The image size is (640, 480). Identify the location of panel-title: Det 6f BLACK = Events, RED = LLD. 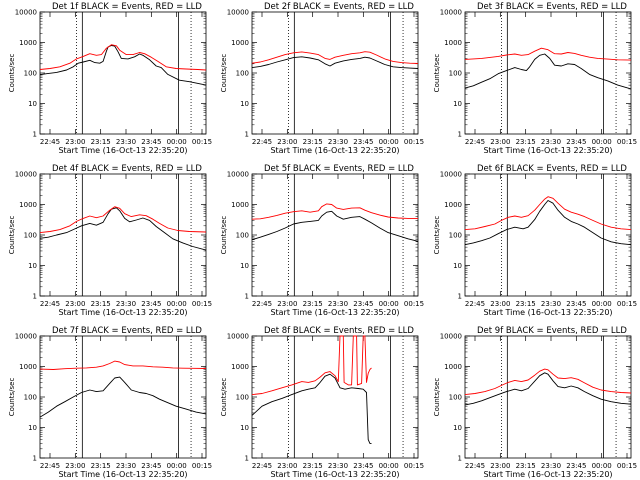
(552, 169).